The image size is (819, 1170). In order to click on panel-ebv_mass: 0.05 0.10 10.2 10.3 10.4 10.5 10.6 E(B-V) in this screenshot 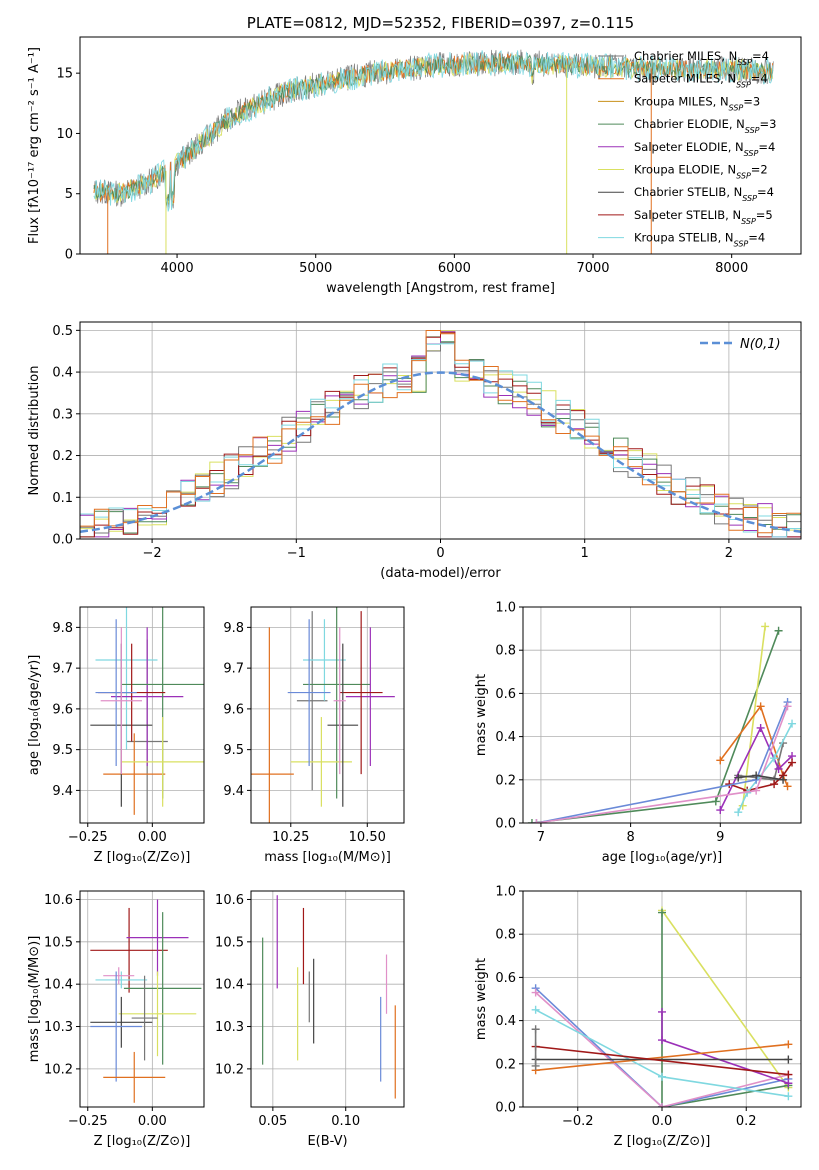, I will do `click(310, 1019)`.